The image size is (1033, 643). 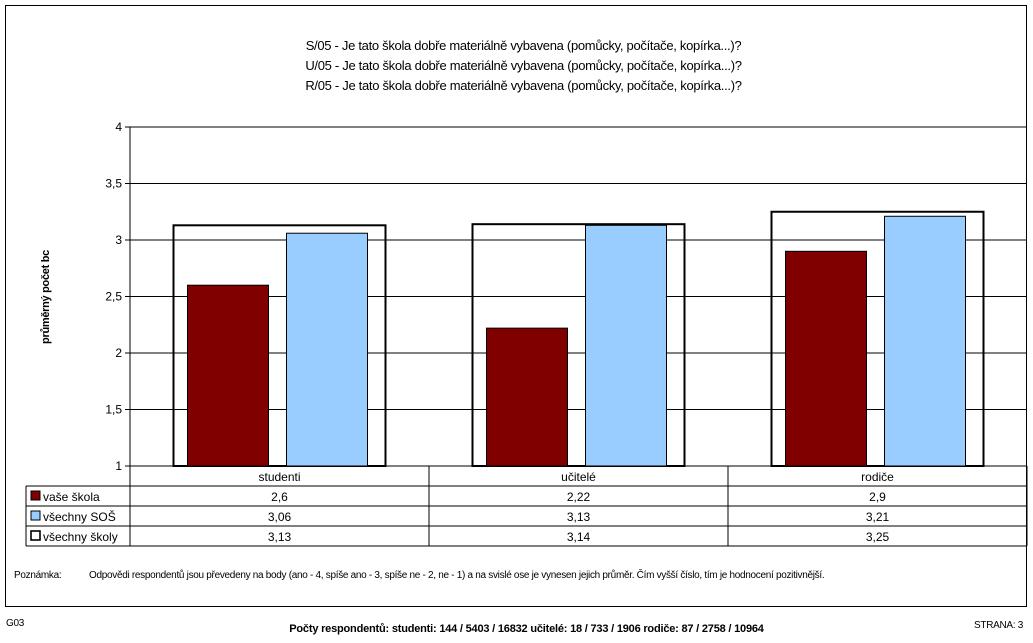 What do you see at coordinates (878, 537) in the screenshot?
I see `data-label: 3,25` at bounding box center [878, 537].